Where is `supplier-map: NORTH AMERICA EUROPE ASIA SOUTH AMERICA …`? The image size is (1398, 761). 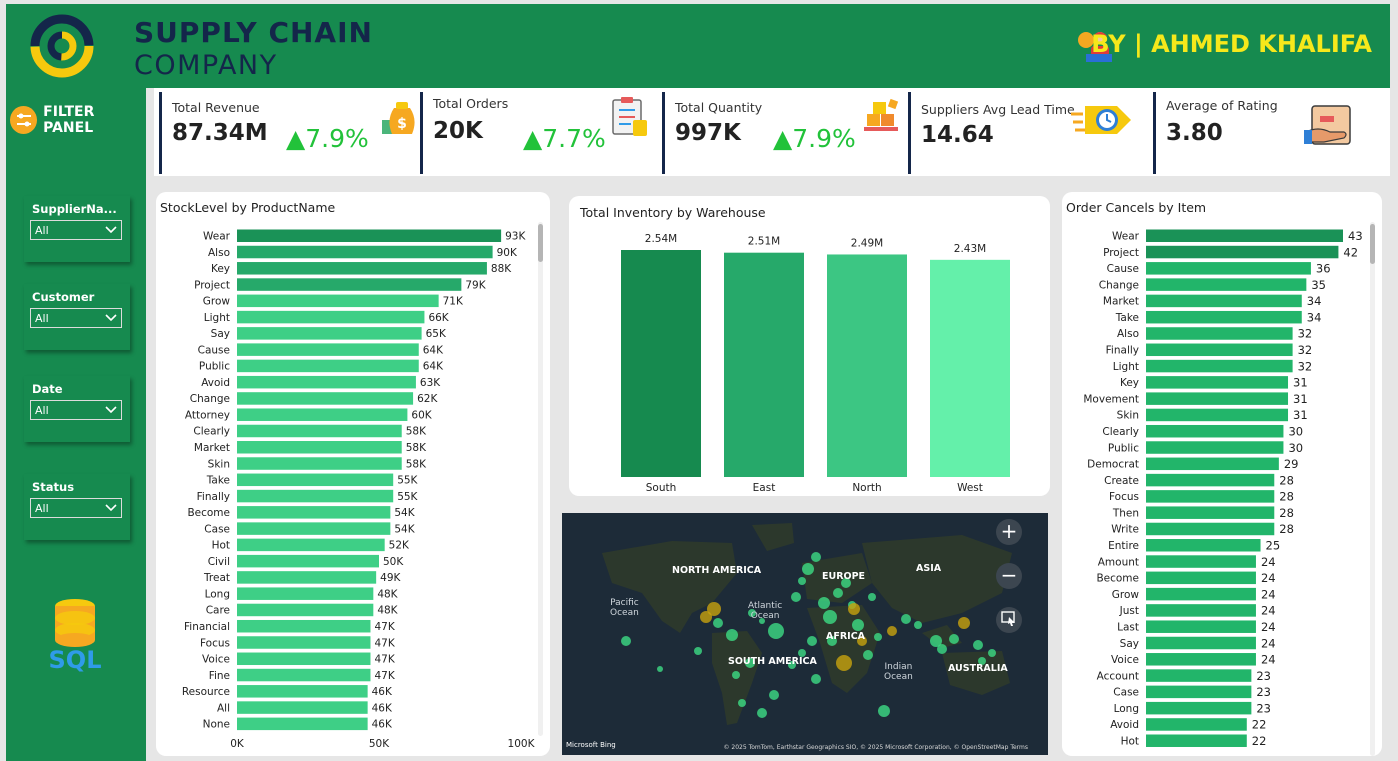 supplier-map: NORTH AMERICA EUROPE ASIA SOUTH AMERICA … is located at coordinates (805, 634).